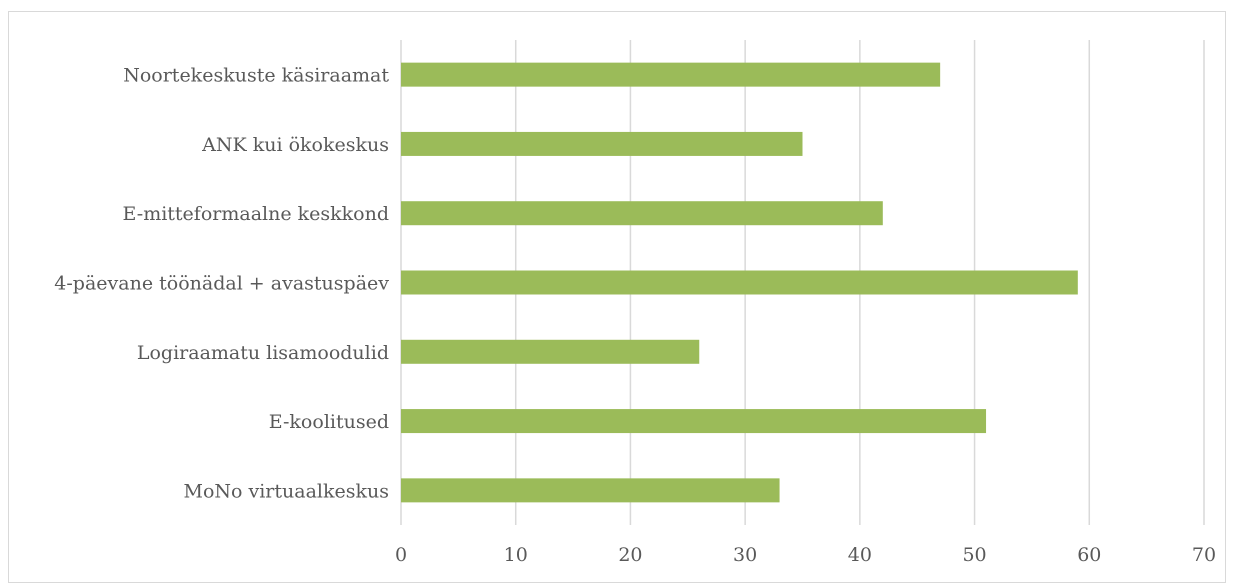 This screenshot has height=583, width=1235. Describe the element at coordinates (256, 76) in the screenshot. I see `category-label: Noortekeskuste käsiraamat` at that location.